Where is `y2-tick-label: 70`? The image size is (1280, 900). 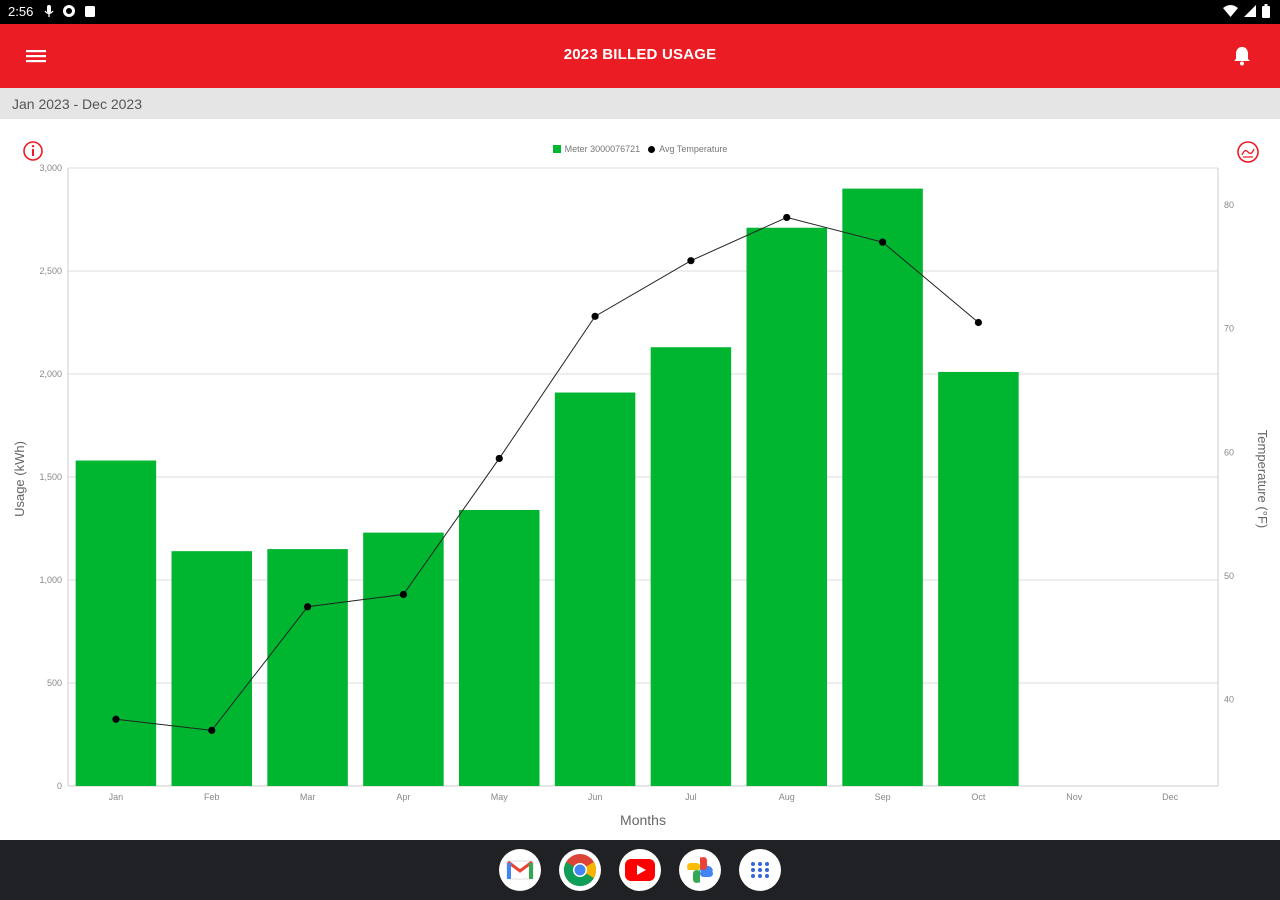 y2-tick-label: 70 is located at coordinates (1229, 329).